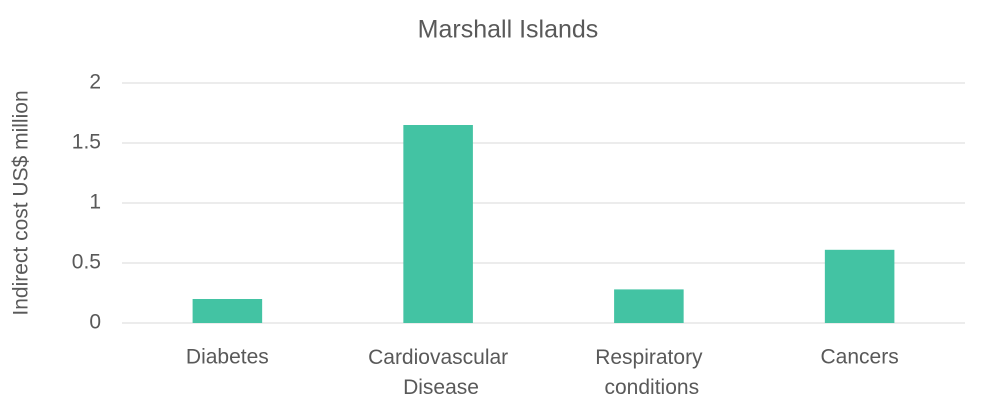 The image size is (996, 410). I want to click on x-tick-label: Respiratory conditions, so click(649, 372).